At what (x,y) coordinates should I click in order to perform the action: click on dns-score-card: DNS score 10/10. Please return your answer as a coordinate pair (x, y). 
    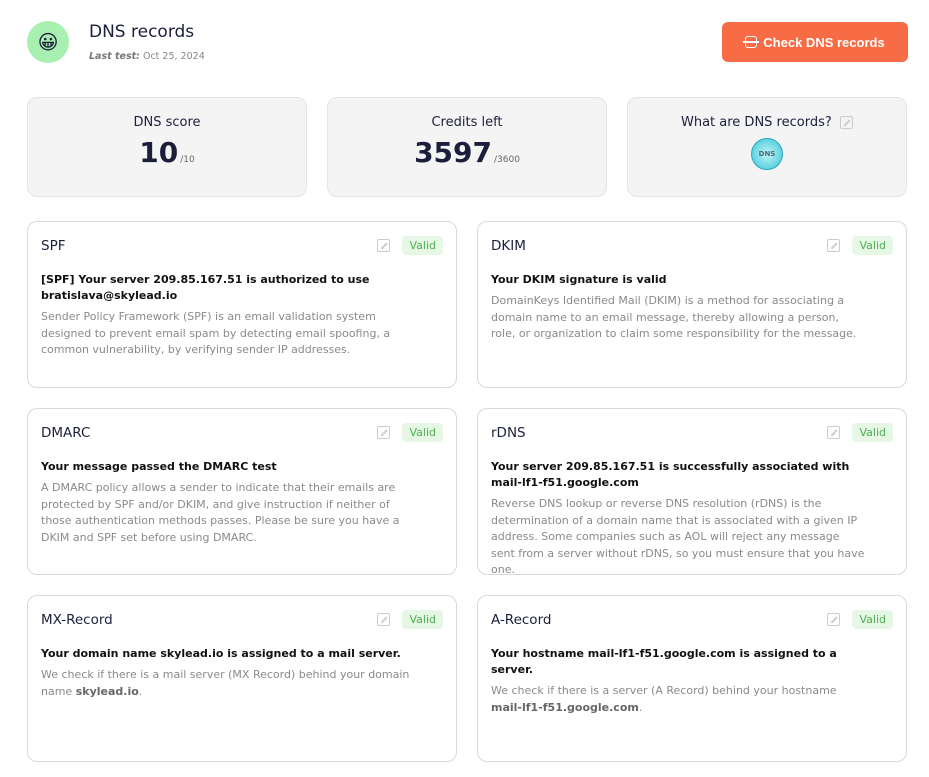
    Looking at the image, I should click on (167, 147).